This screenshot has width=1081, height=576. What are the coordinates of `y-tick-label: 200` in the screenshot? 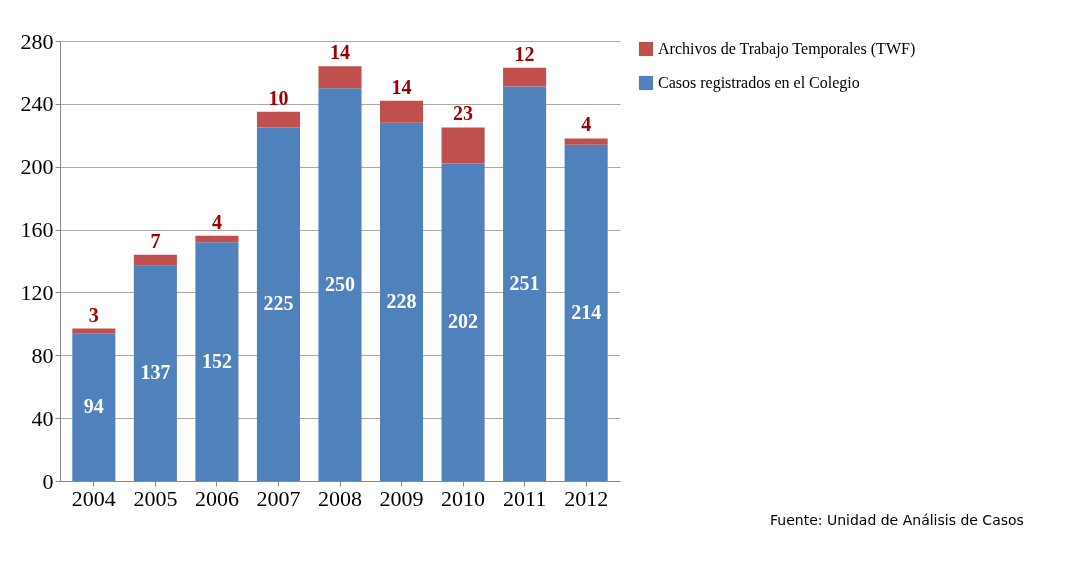 It's located at (37, 167).